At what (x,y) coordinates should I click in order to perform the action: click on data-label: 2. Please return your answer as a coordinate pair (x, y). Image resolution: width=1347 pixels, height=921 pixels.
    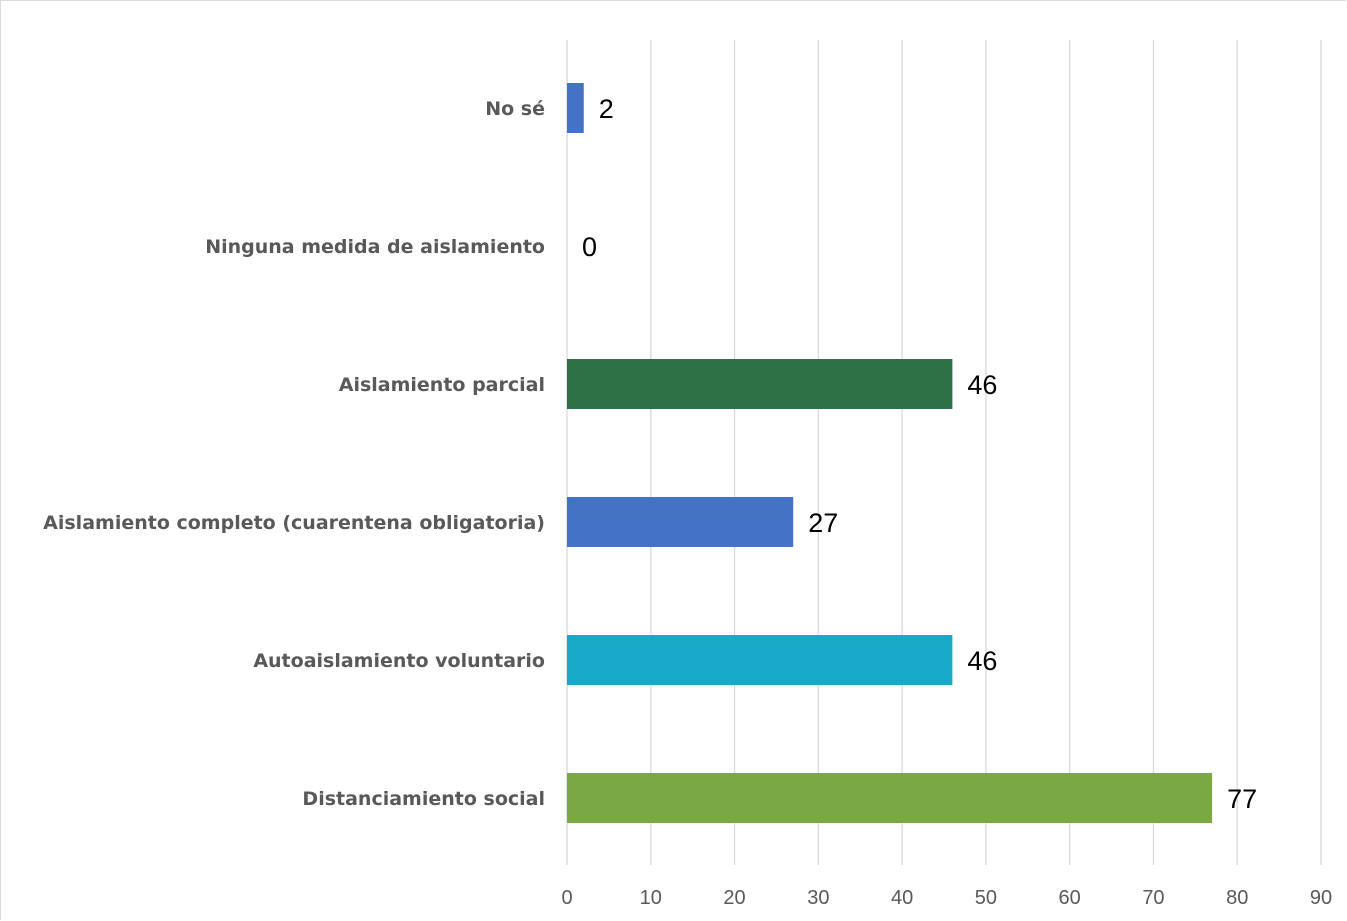
    Looking at the image, I should click on (606, 109).